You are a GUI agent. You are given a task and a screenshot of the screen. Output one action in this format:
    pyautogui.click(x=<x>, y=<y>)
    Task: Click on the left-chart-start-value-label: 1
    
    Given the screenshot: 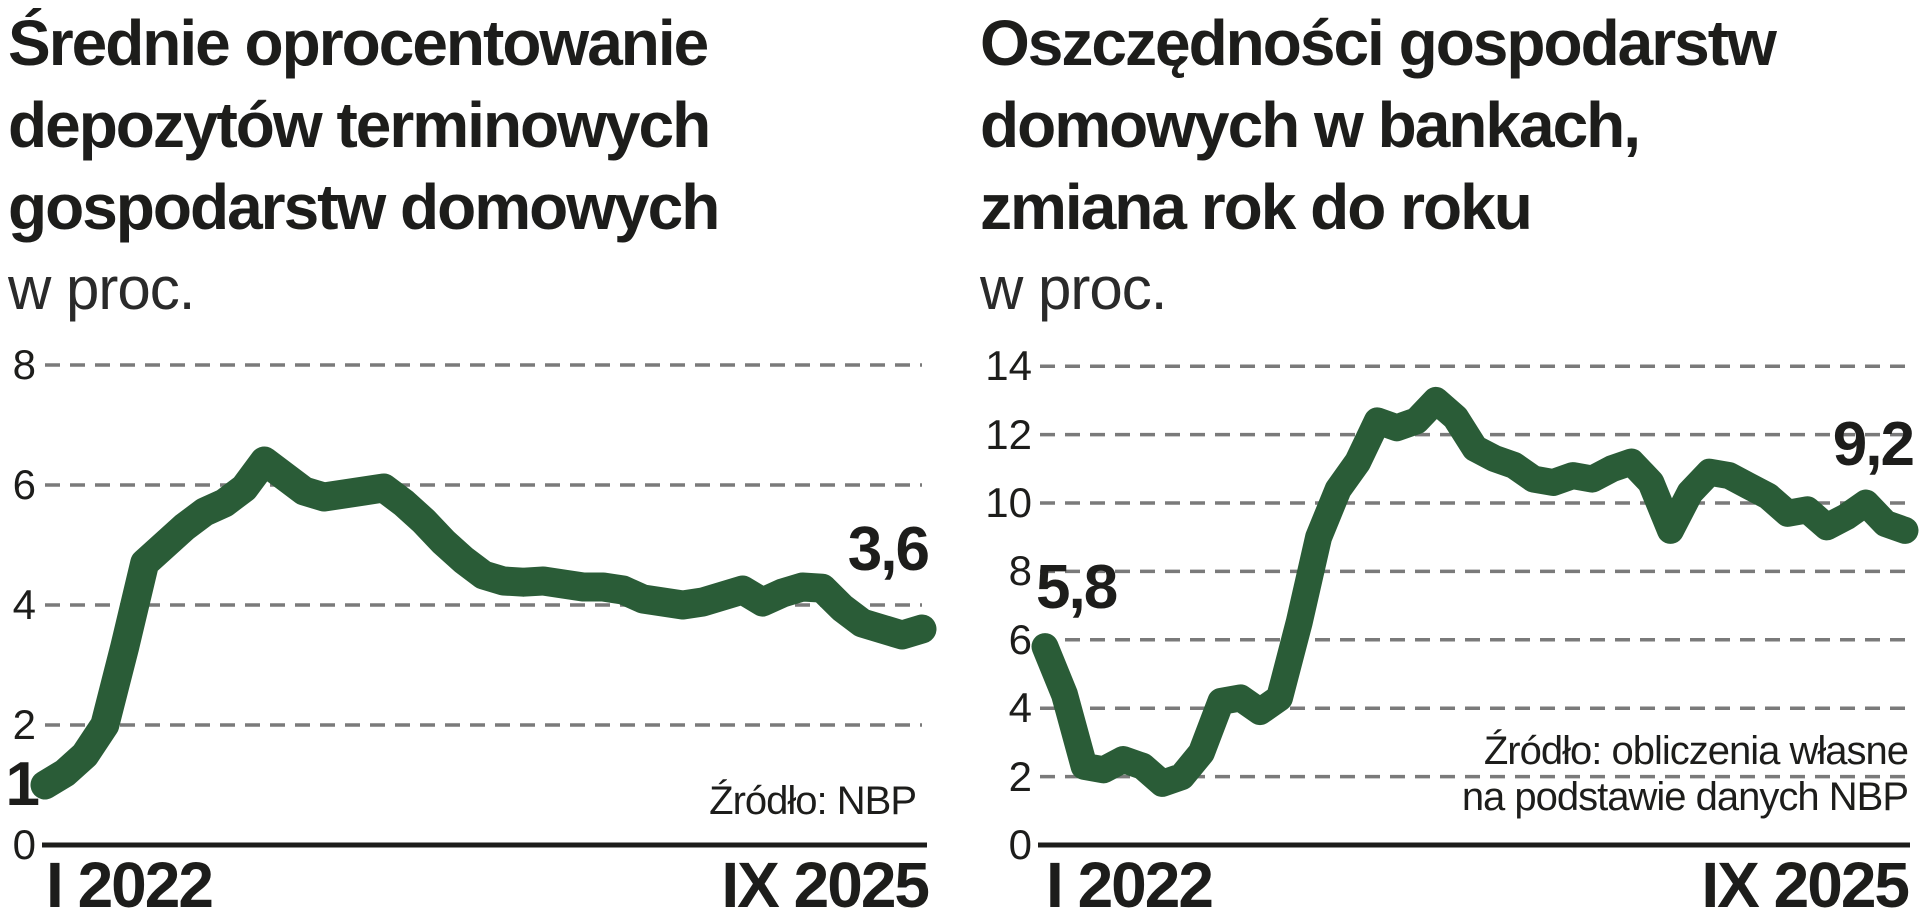 What is the action you would take?
    pyautogui.click(x=22, y=784)
    